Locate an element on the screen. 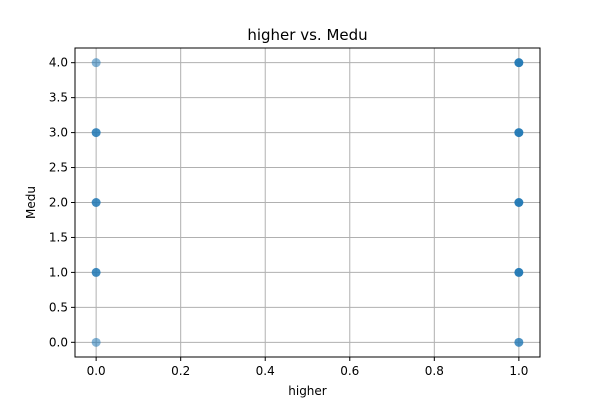  x-tick-label: 0.2 is located at coordinates (180, 371).